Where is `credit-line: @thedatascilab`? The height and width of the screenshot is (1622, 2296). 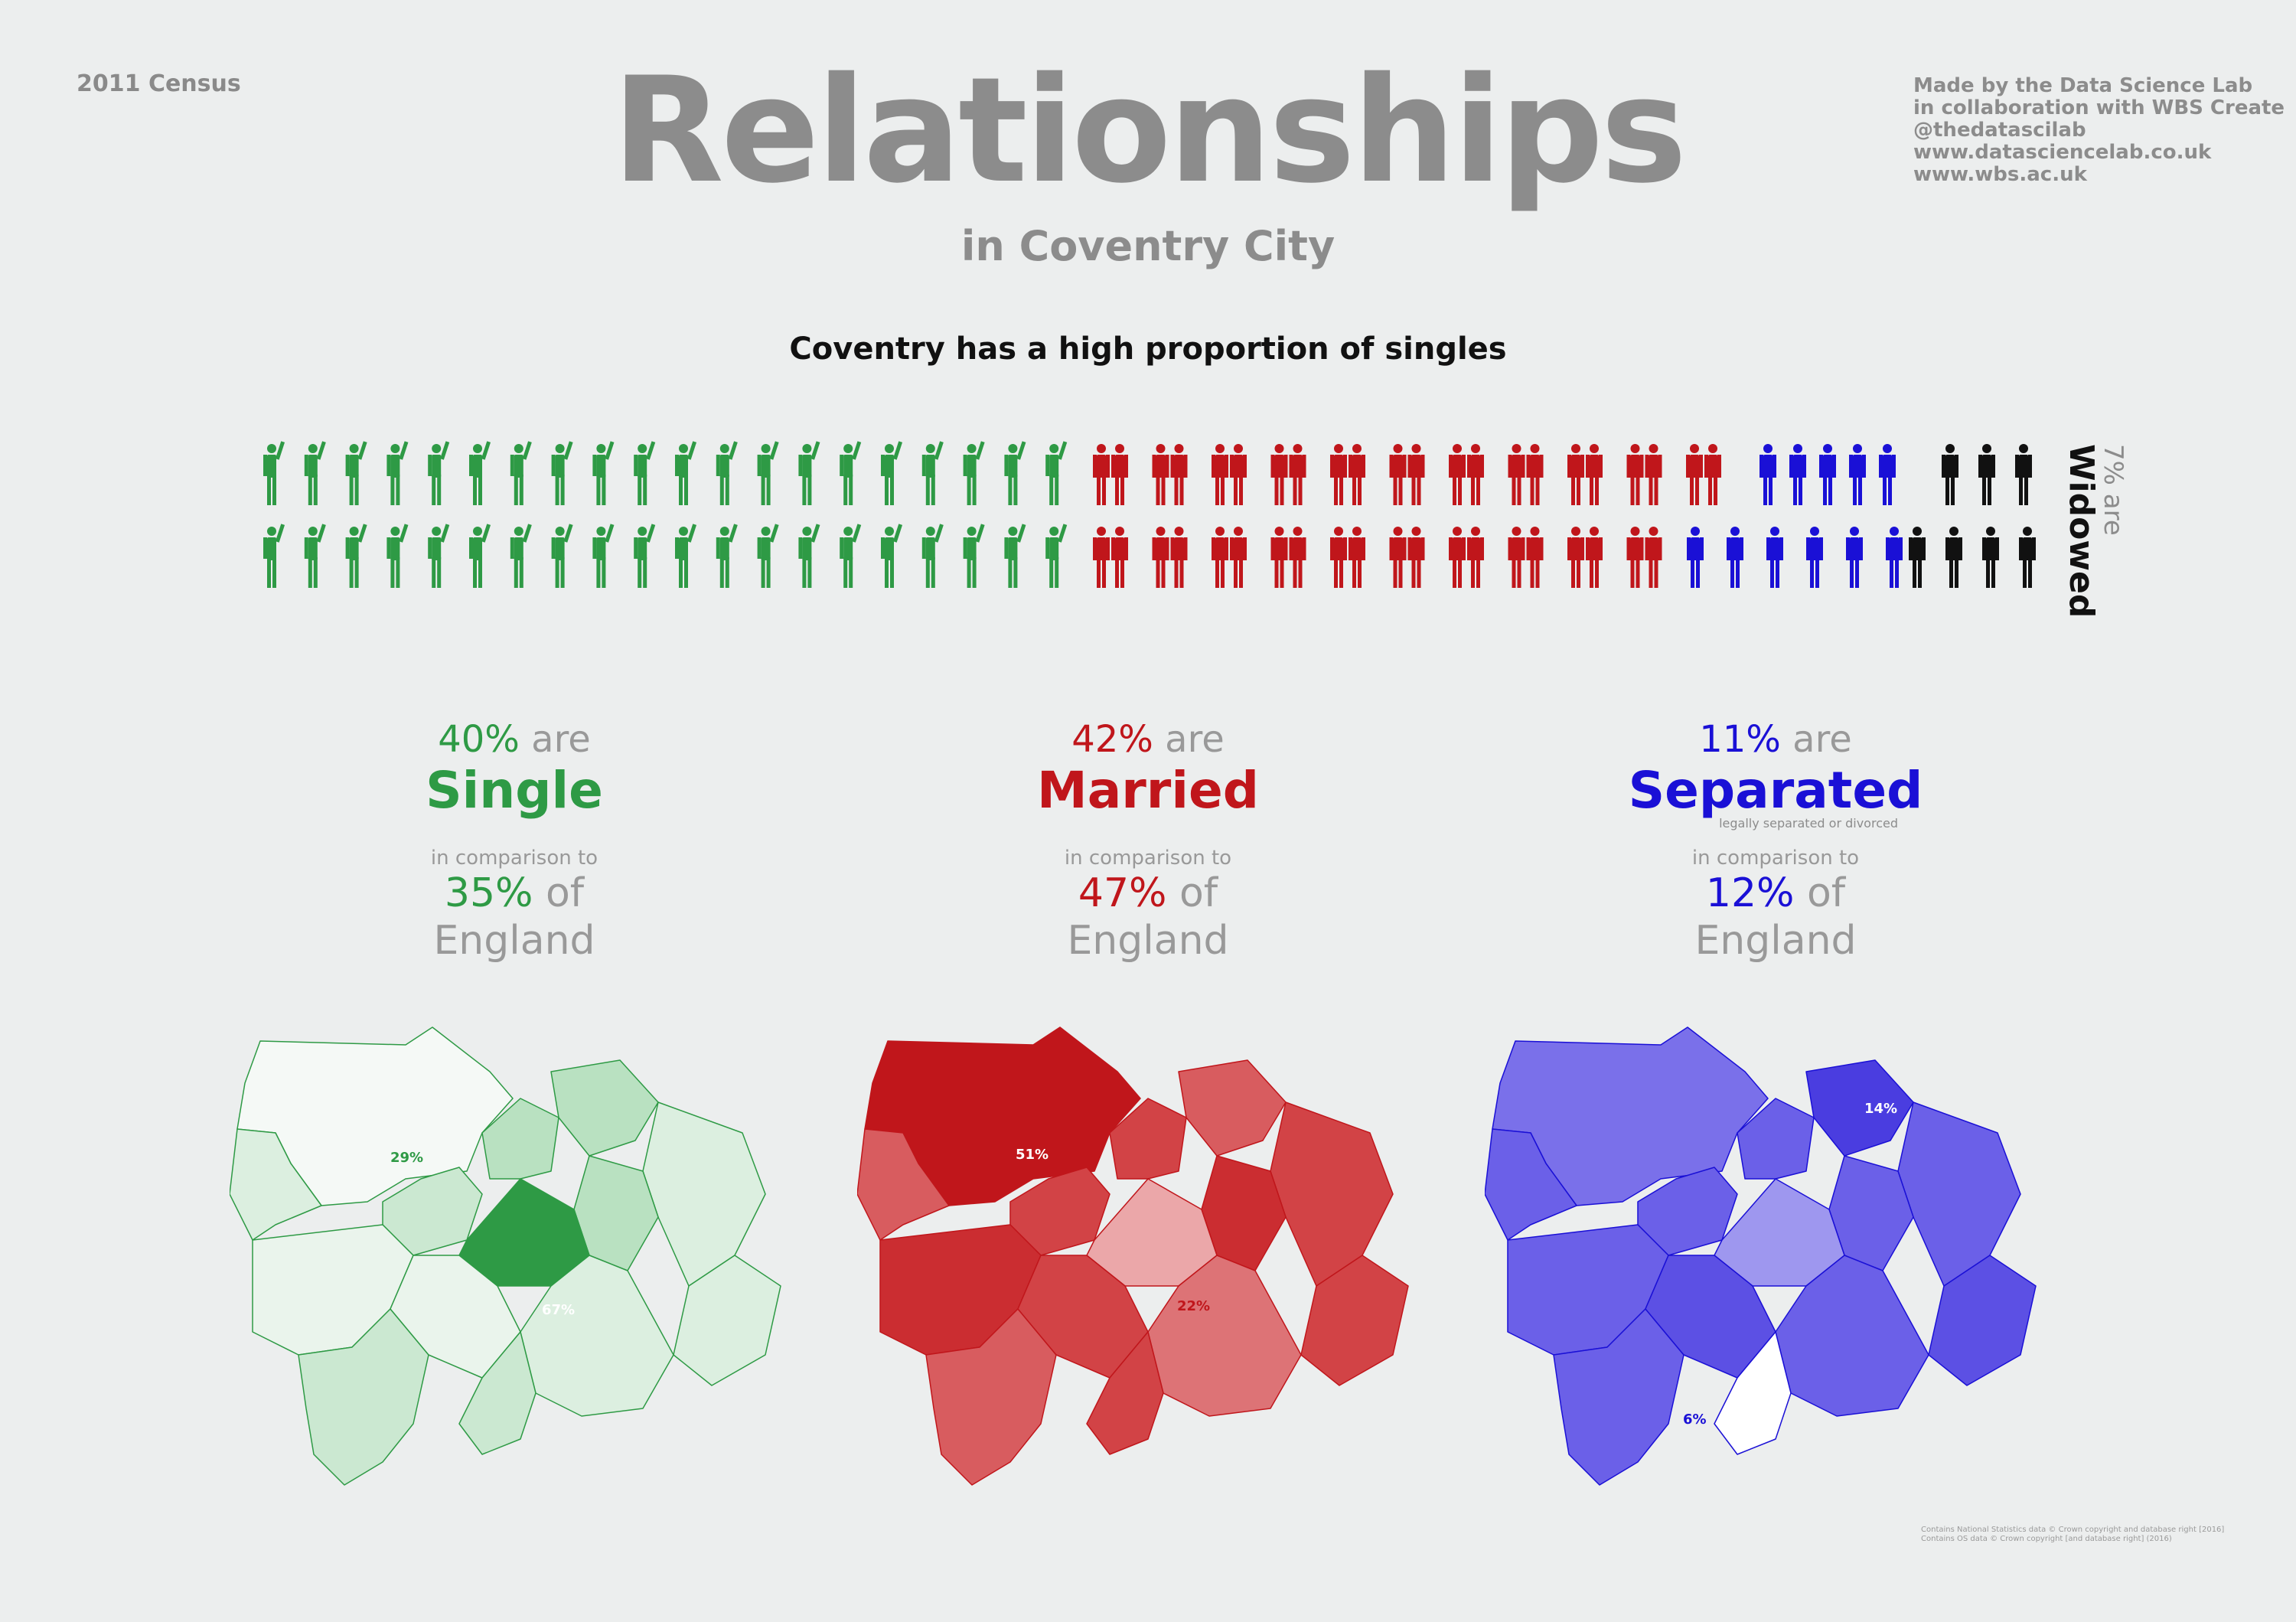 credit-line: @thedatascilab is located at coordinates (1999, 130).